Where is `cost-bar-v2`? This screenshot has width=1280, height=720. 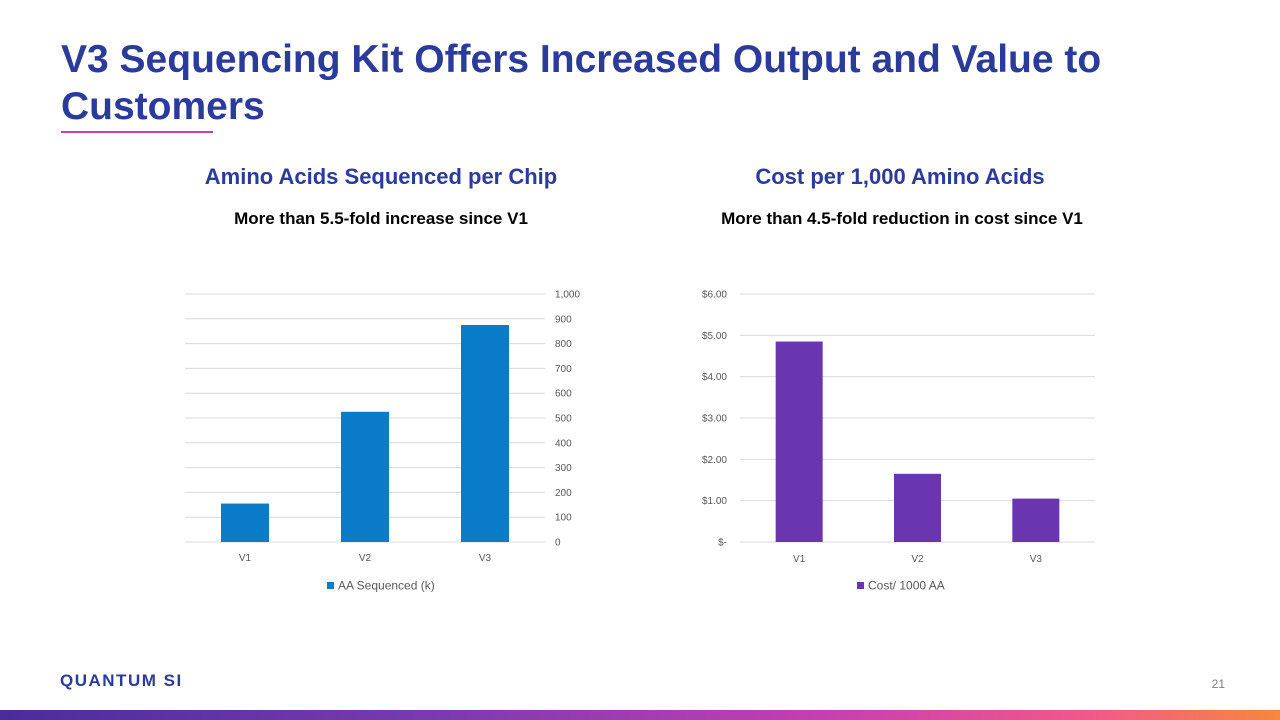
cost-bar-v2 is located at coordinates (917, 507).